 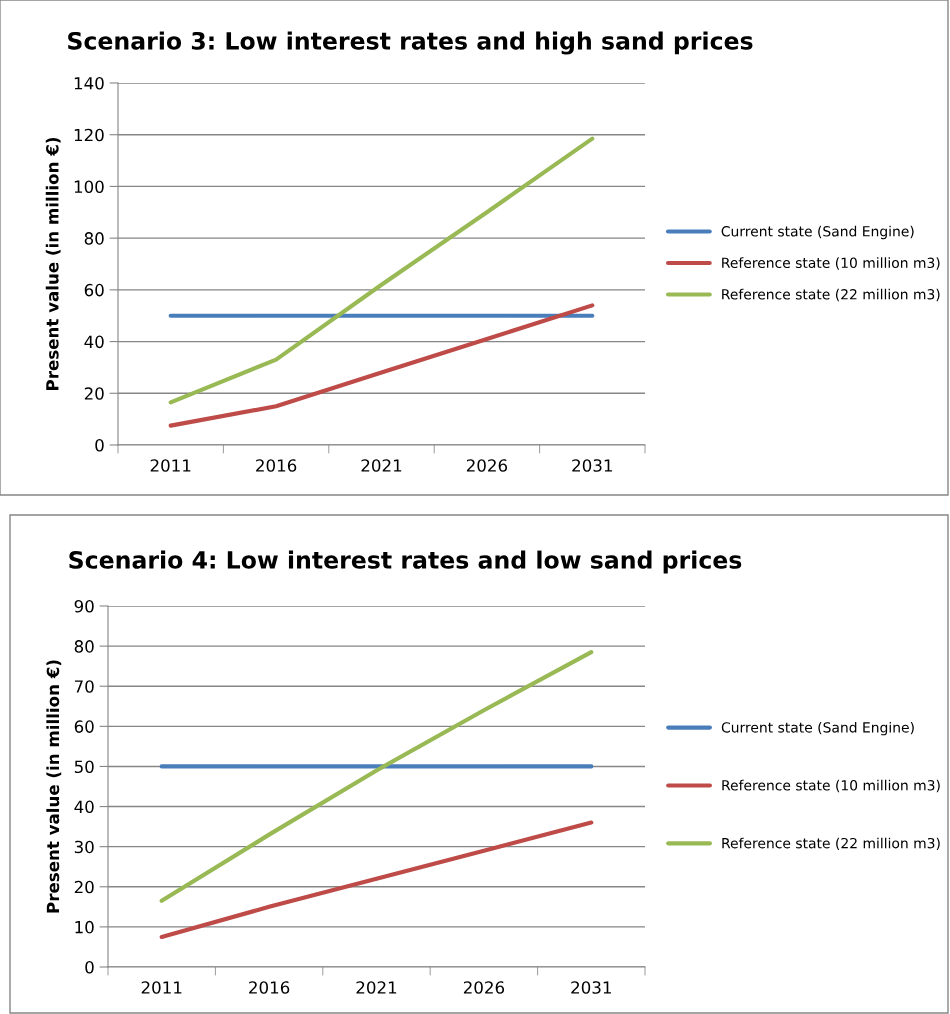 What do you see at coordinates (89, 135) in the screenshot?
I see `y-tick-label: 120` at bounding box center [89, 135].